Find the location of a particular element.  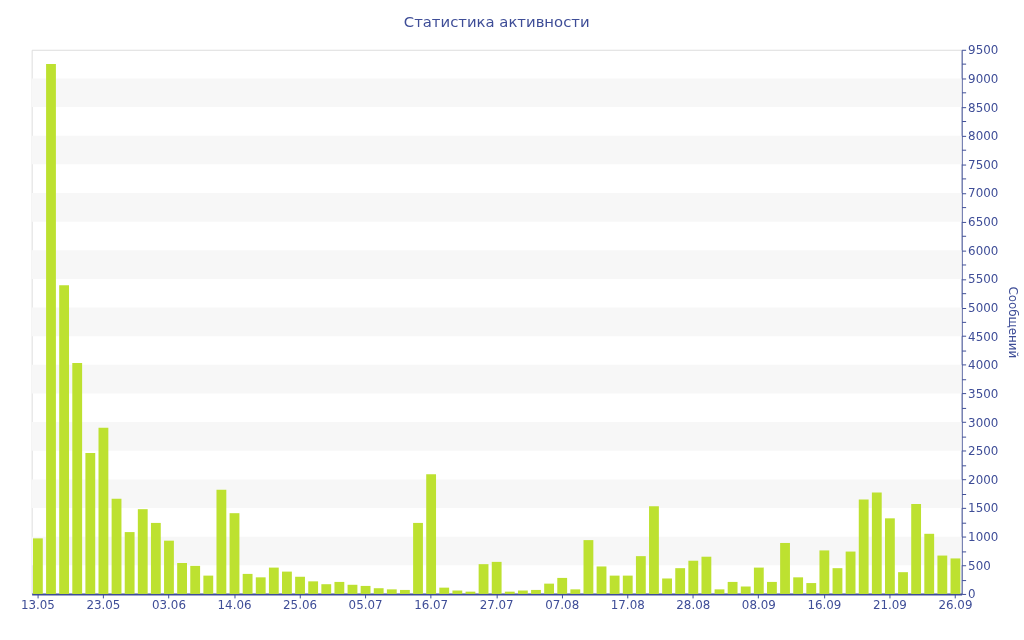

y-tick-label: 1000 is located at coordinates (983, 537).